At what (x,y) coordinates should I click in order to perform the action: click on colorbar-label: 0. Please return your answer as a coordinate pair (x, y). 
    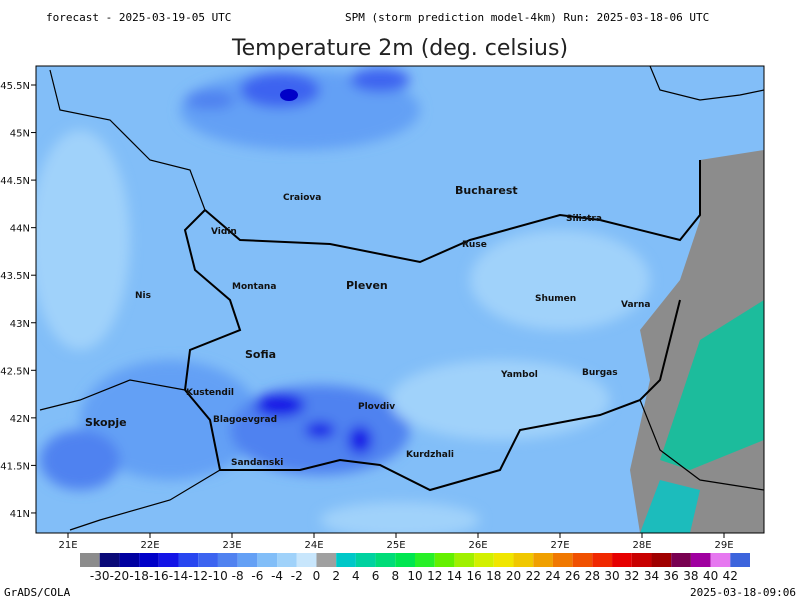
    Looking at the image, I should click on (317, 576).